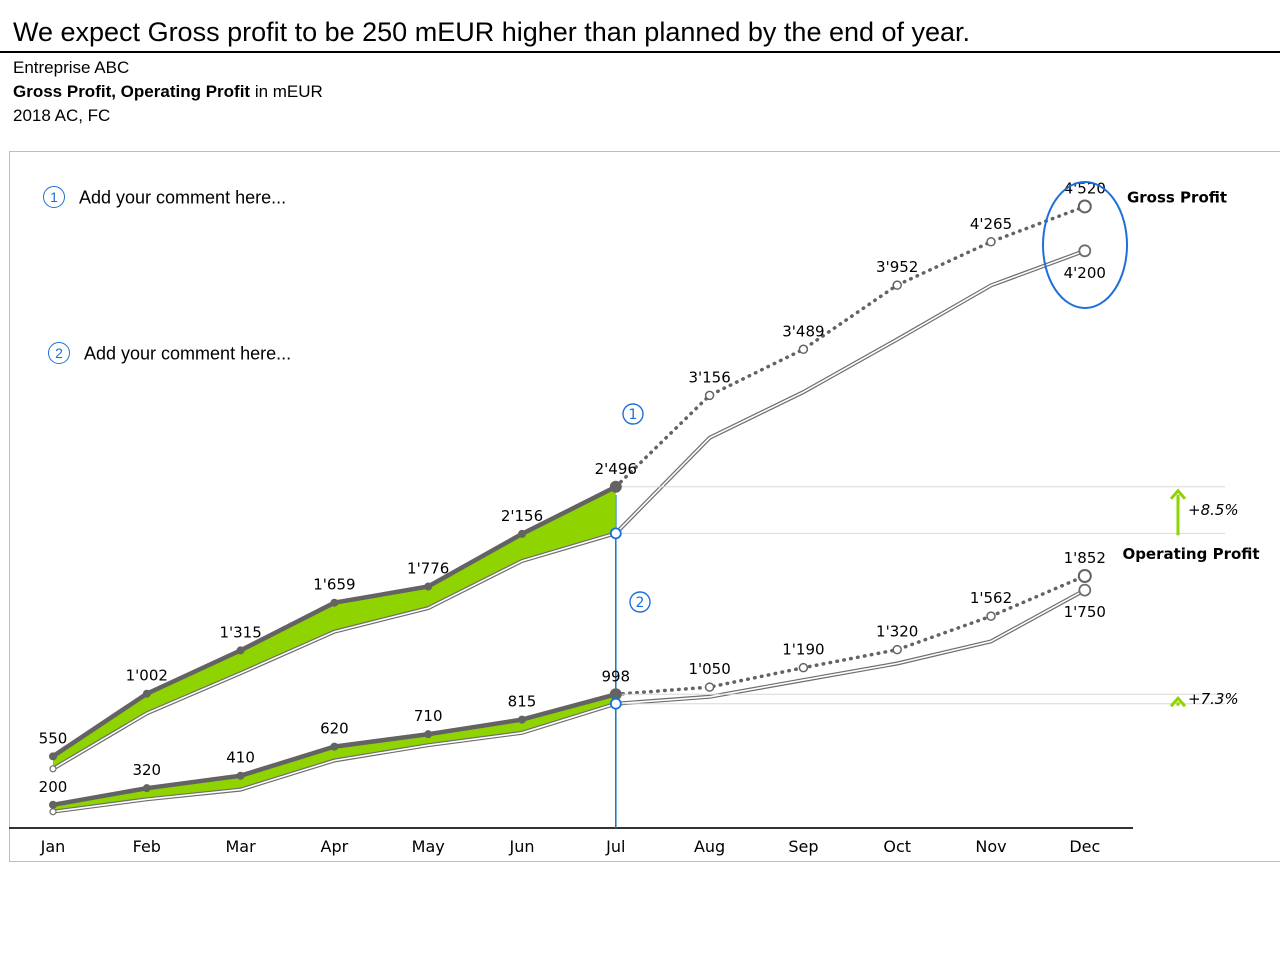 The image size is (1280, 960). Describe the element at coordinates (1085, 558) in the screenshot. I see `operating-profit-value-label-dec: 1'852` at that location.